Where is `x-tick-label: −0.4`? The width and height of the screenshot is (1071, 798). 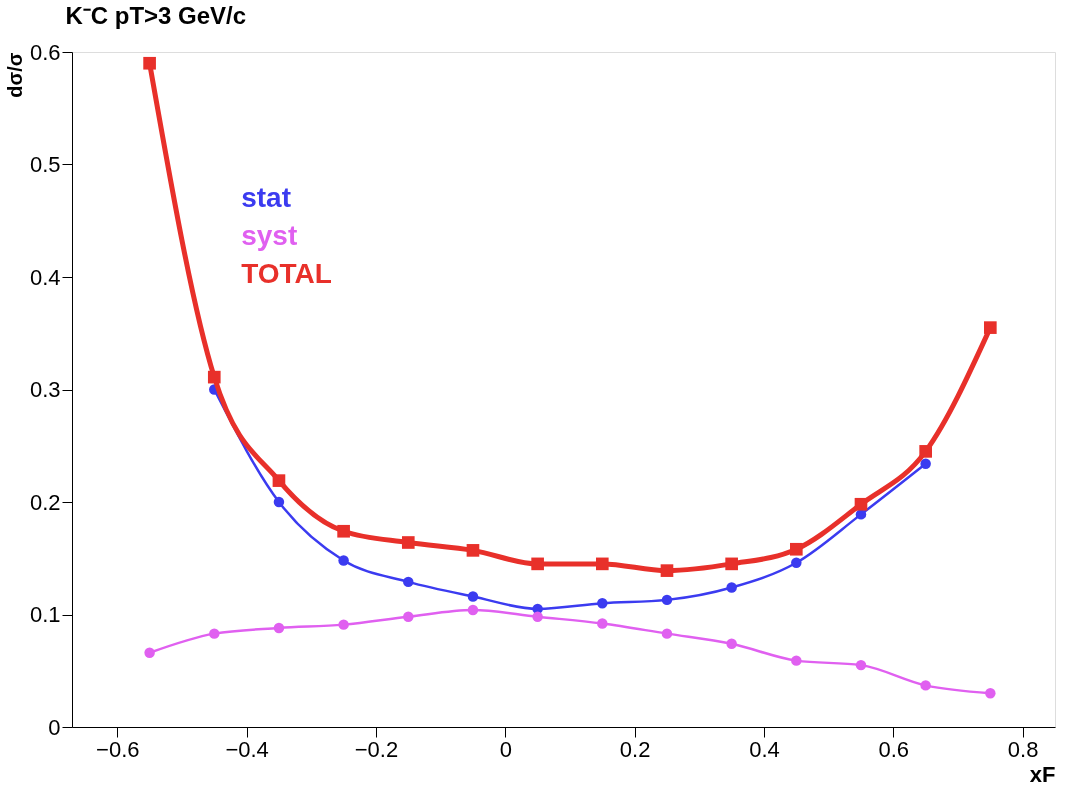
x-tick-label: −0.4 is located at coordinates (247, 749).